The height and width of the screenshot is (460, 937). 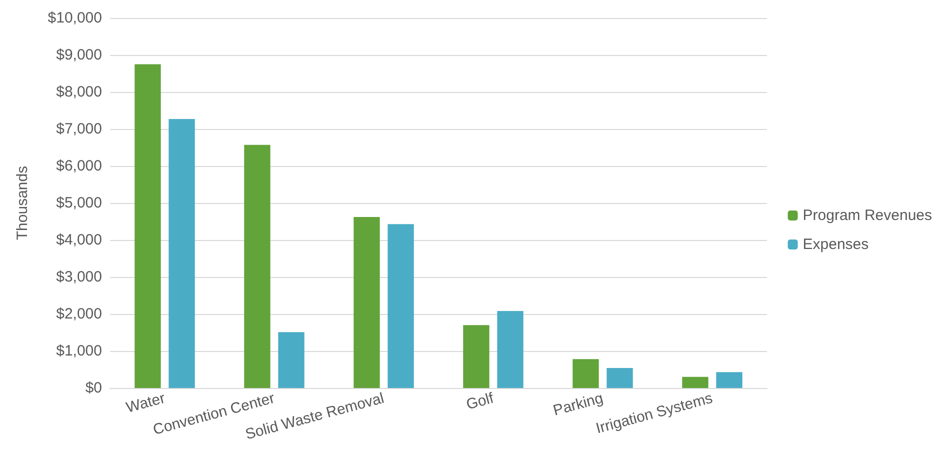 I want to click on y-tick-label: $4,000, so click(x=79, y=240).